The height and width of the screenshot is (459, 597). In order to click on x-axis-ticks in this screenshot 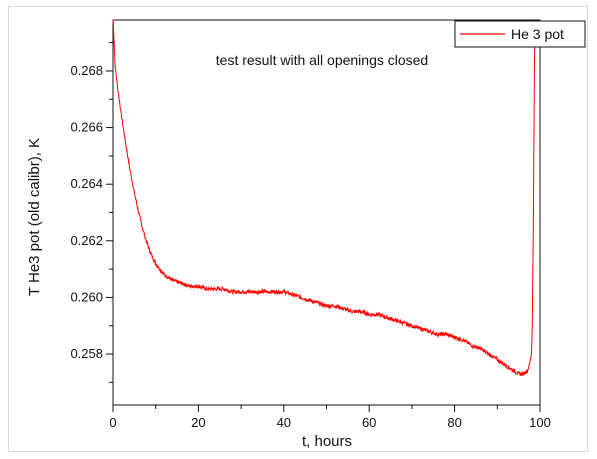, I will do `click(326, 408)`.